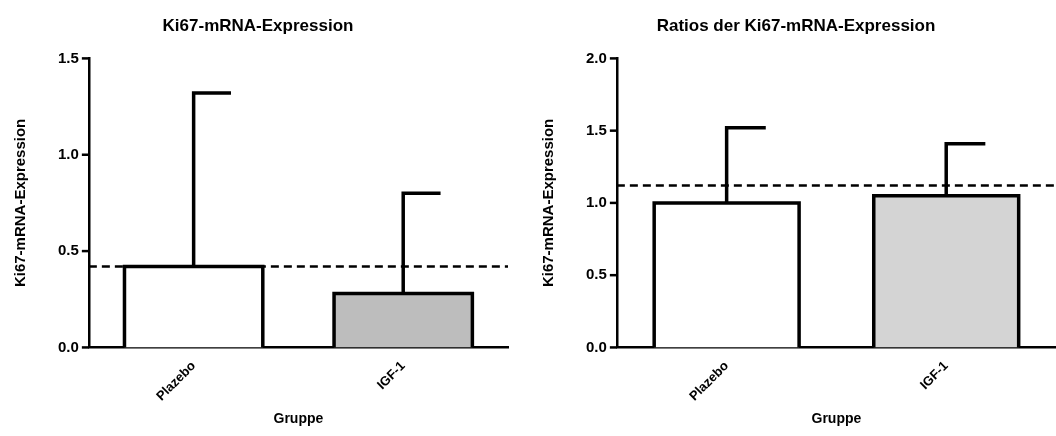  What do you see at coordinates (258, 25) in the screenshot?
I see `chart-title: Ki67-mRNA-Expression` at bounding box center [258, 25].